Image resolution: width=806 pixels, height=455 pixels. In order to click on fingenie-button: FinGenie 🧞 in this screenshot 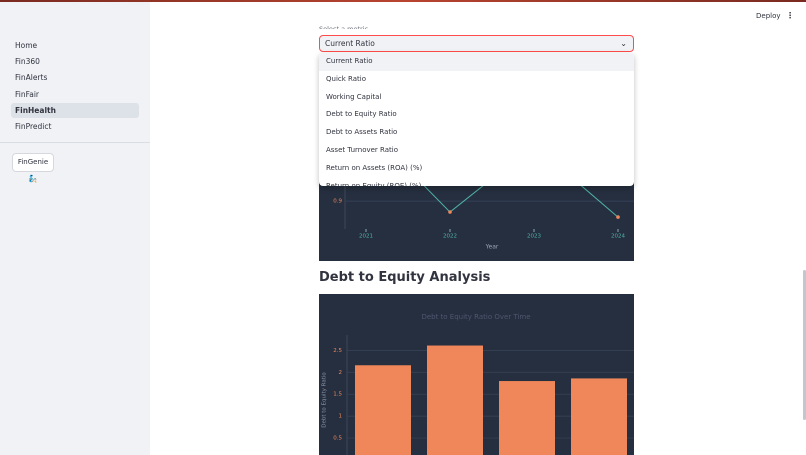, I will do `click(33, 168)`.